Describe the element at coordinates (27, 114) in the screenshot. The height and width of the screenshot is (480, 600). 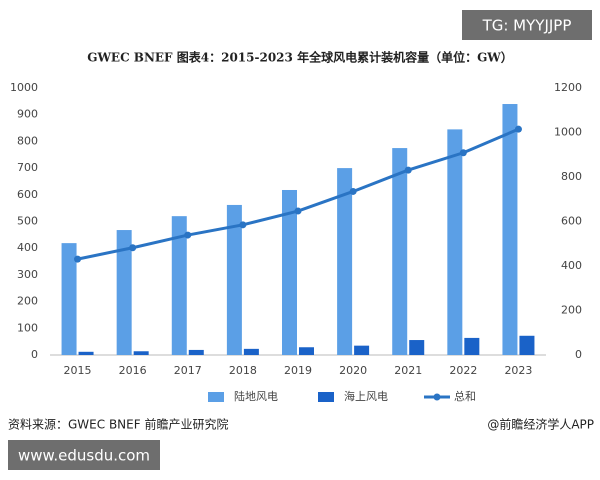
I see `y-tick-label: 900` at that location.